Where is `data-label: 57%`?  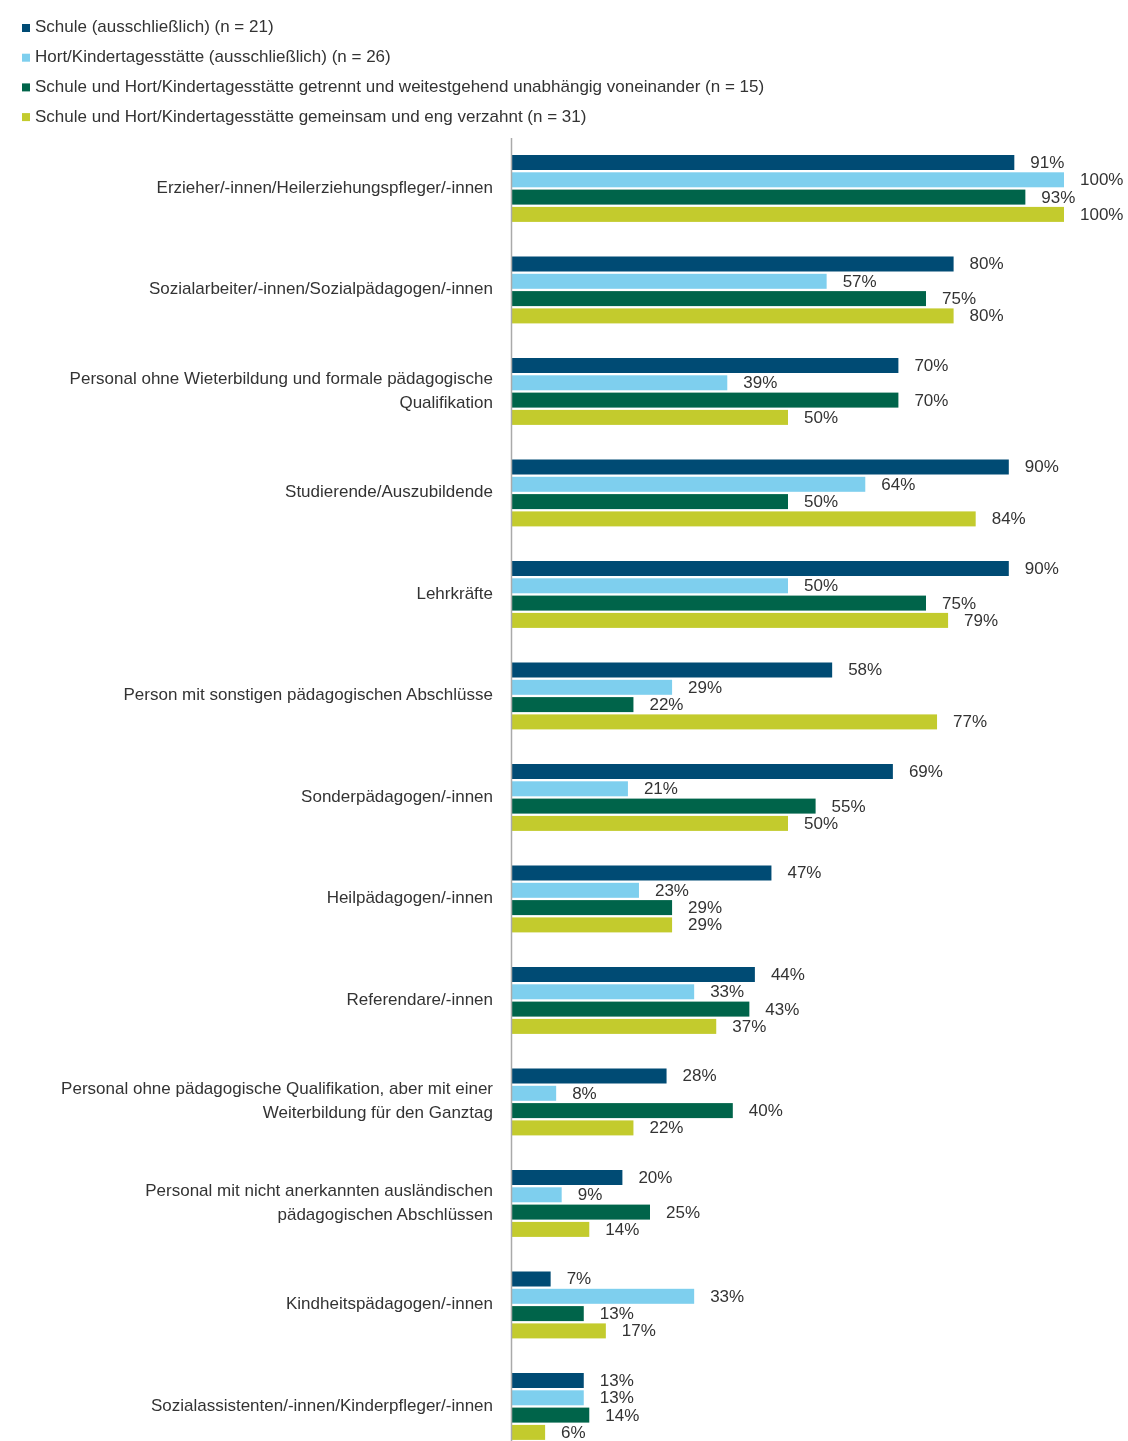 data-label: 57% is located at coordinates (859, 281).